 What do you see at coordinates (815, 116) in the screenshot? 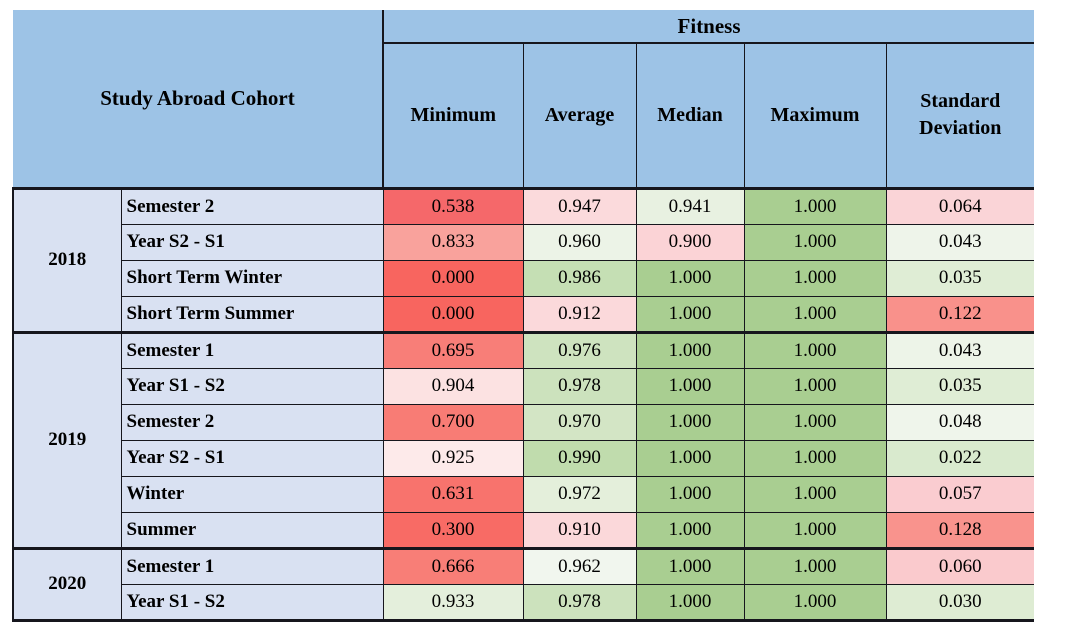
I see `column-header-maximum: Maximum` at bounding box center [815, 116].